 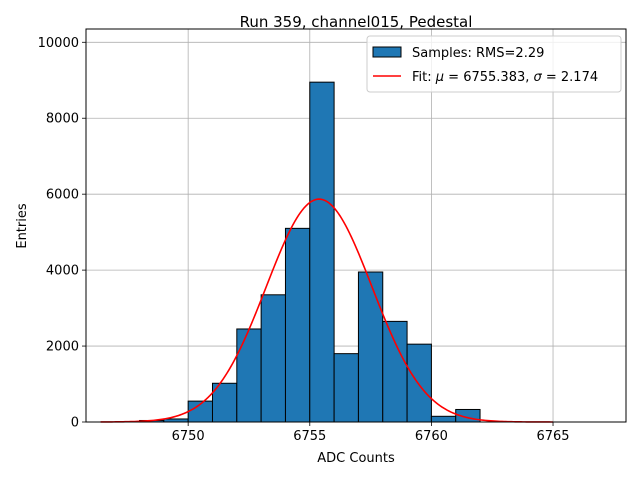 What do you see at coordinates (387, 52) in the screenshot?
I see `legend-samples-swatch` at bounding box center [387, 52].